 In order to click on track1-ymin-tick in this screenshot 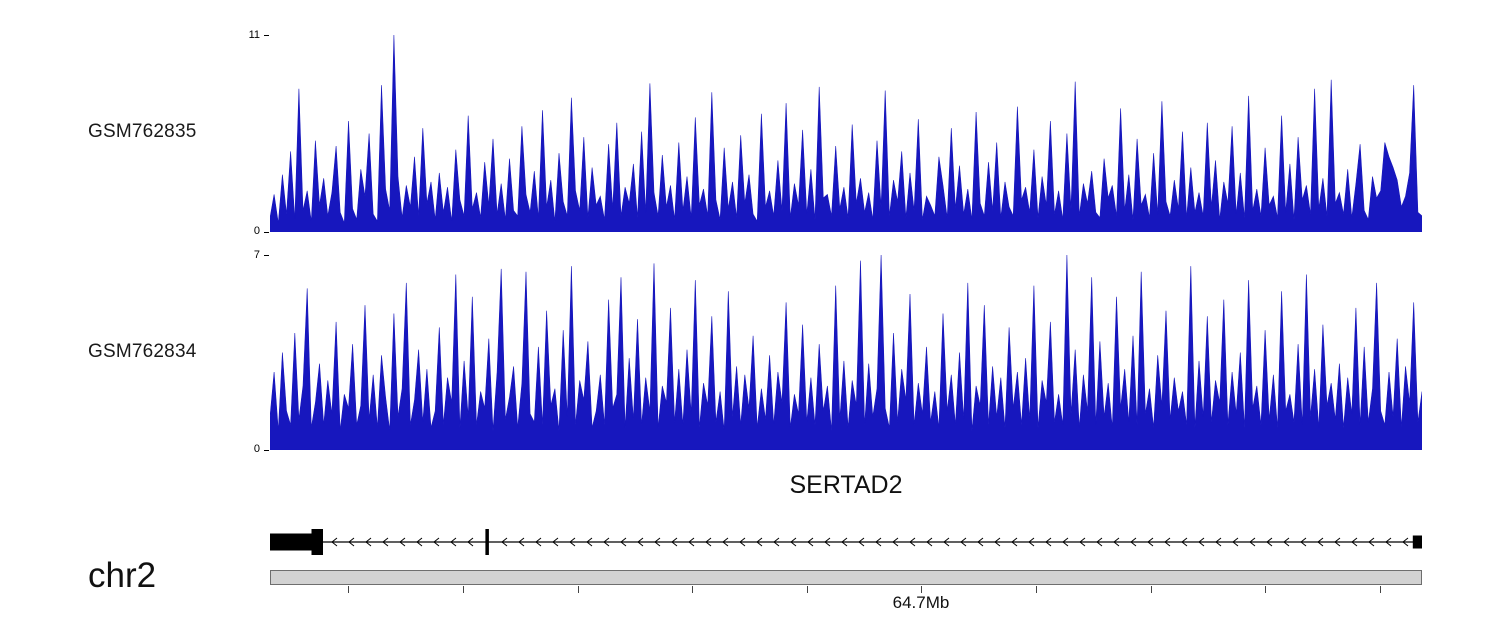, I will do `click(266, 232)`.